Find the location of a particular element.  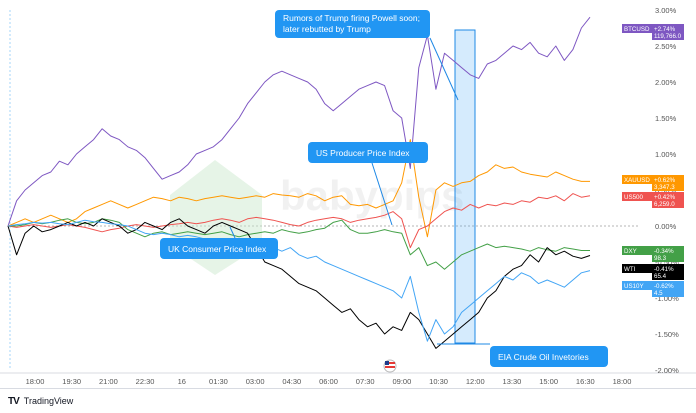

y-tick-label: 1.00% is located at coordinates (666, 154).